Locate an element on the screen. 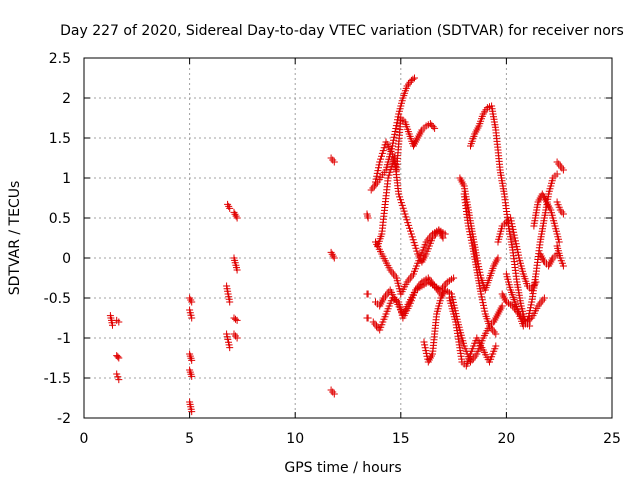 The height and width of the screenshot is (480, 640). y-tick-label: 1.5 is located at coordinates (60, 139).